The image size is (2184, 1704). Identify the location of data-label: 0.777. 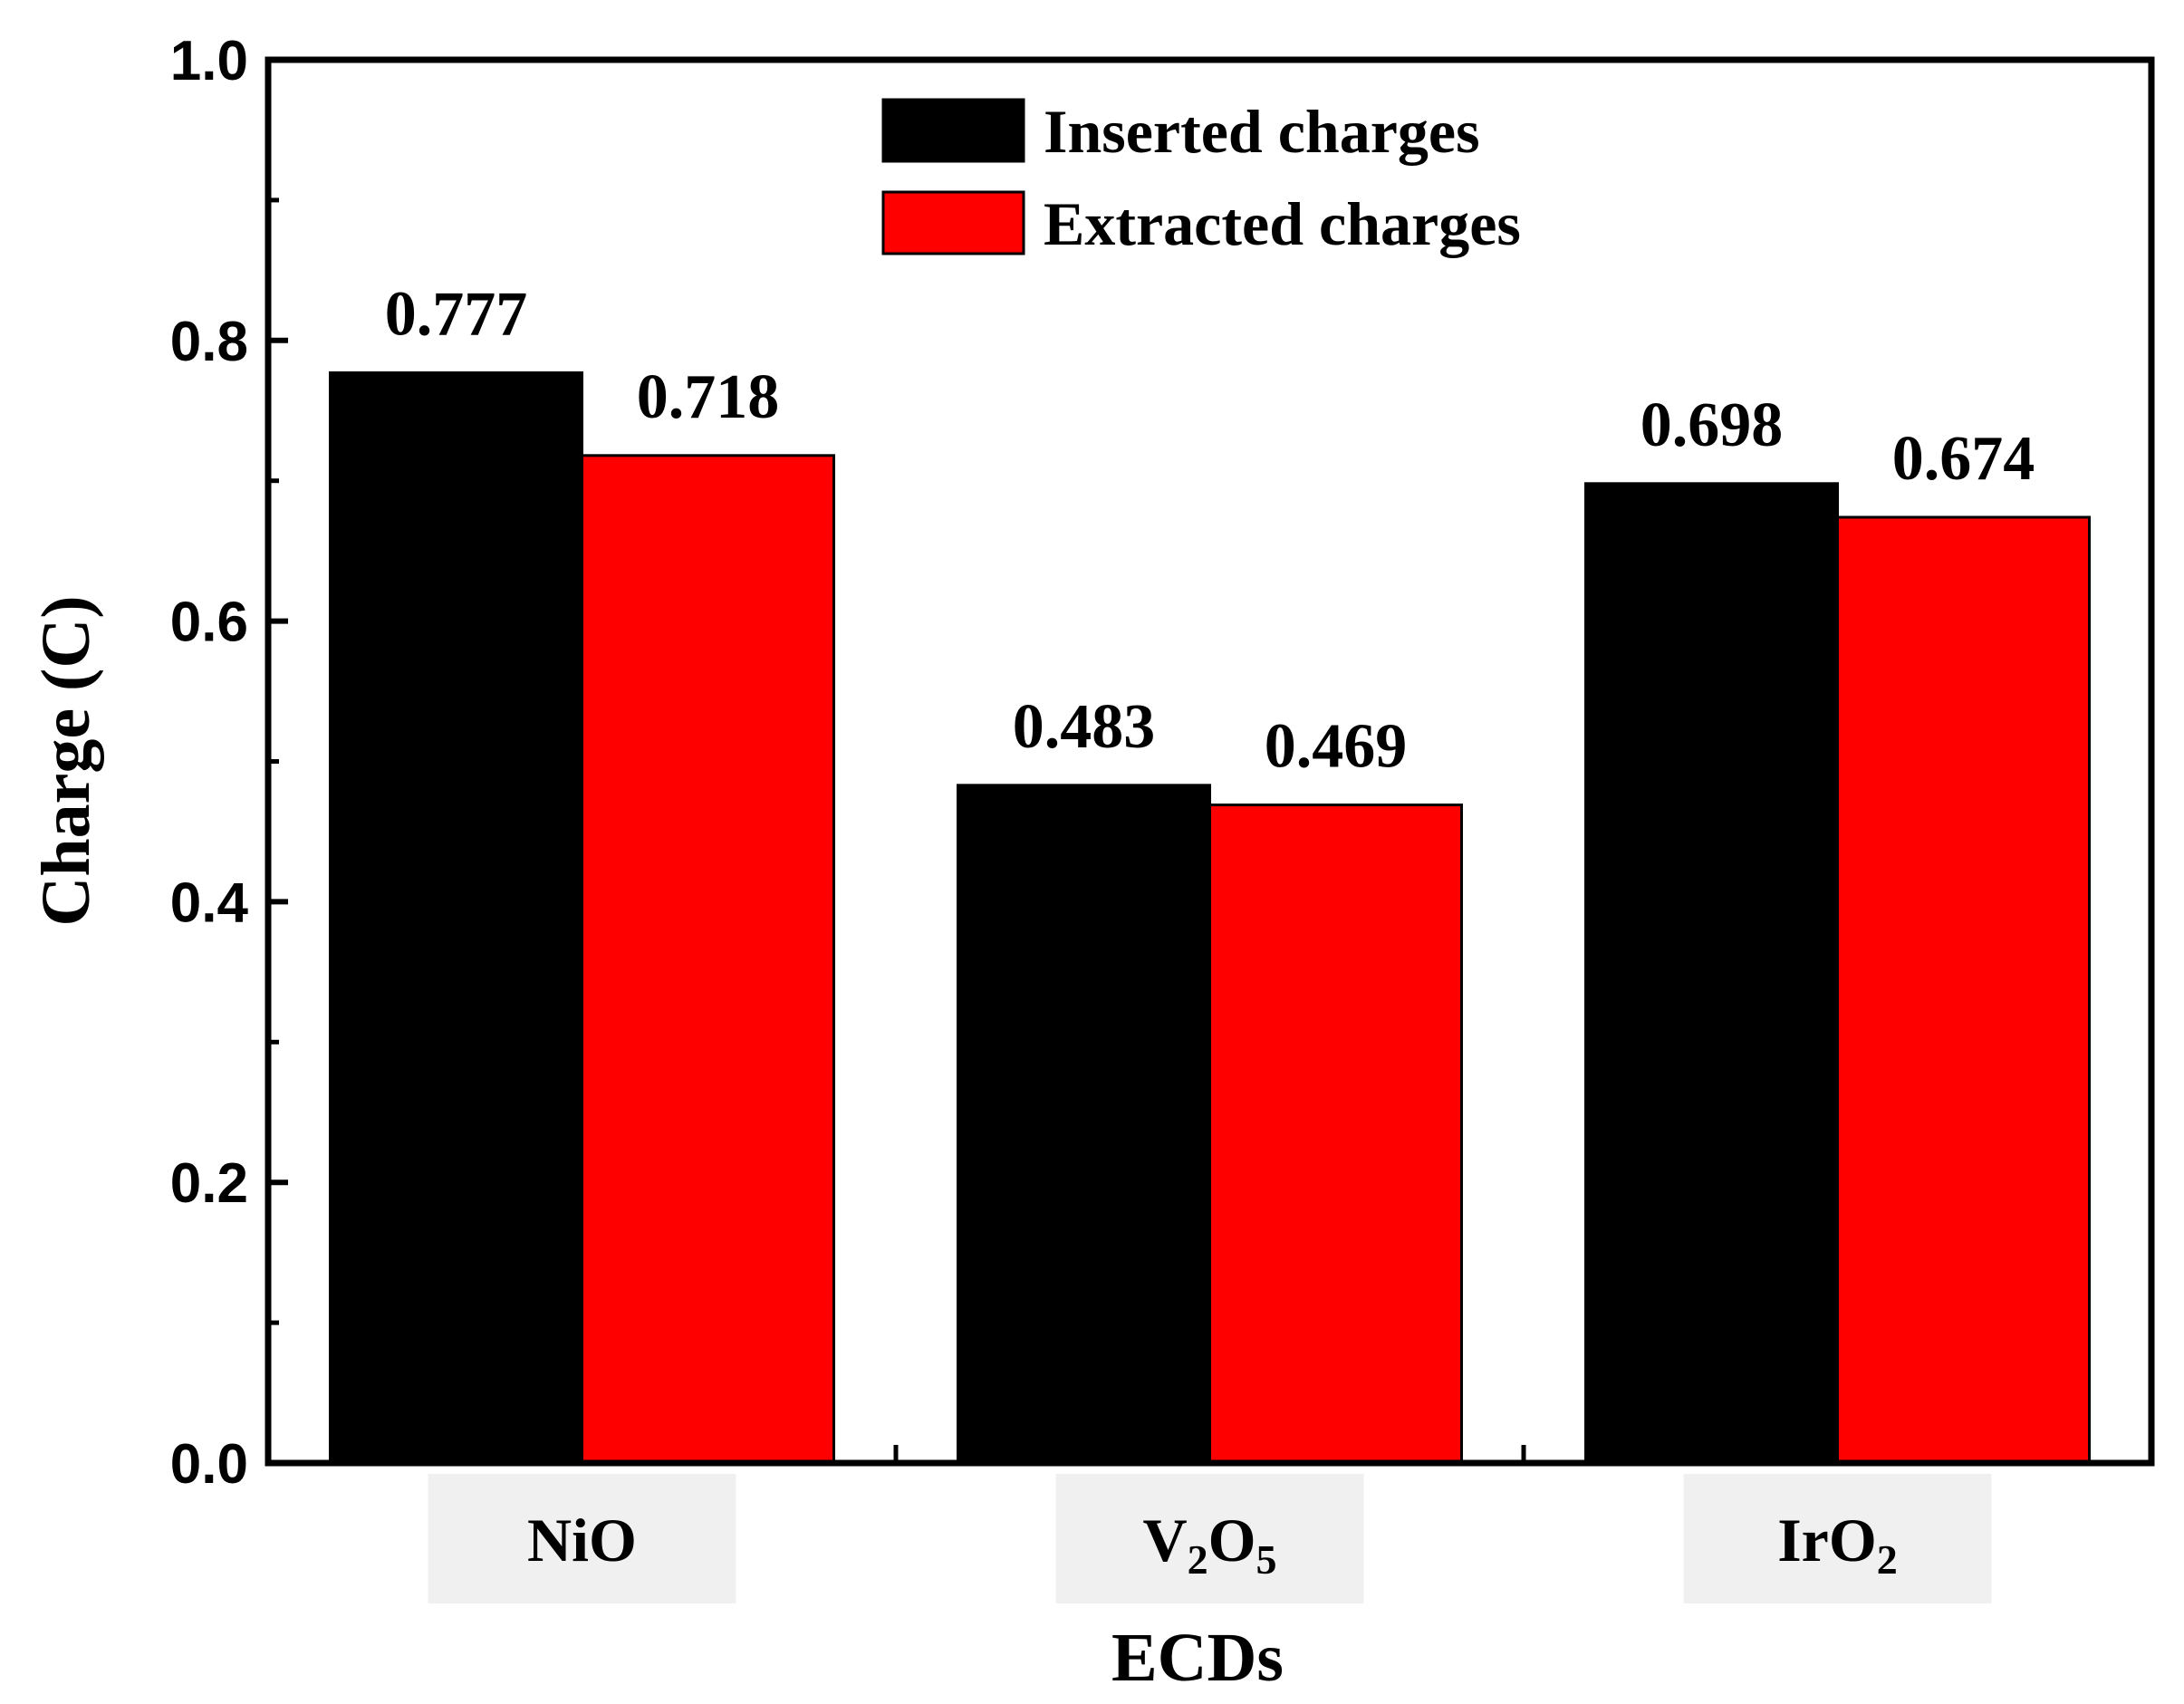
(456, 314).